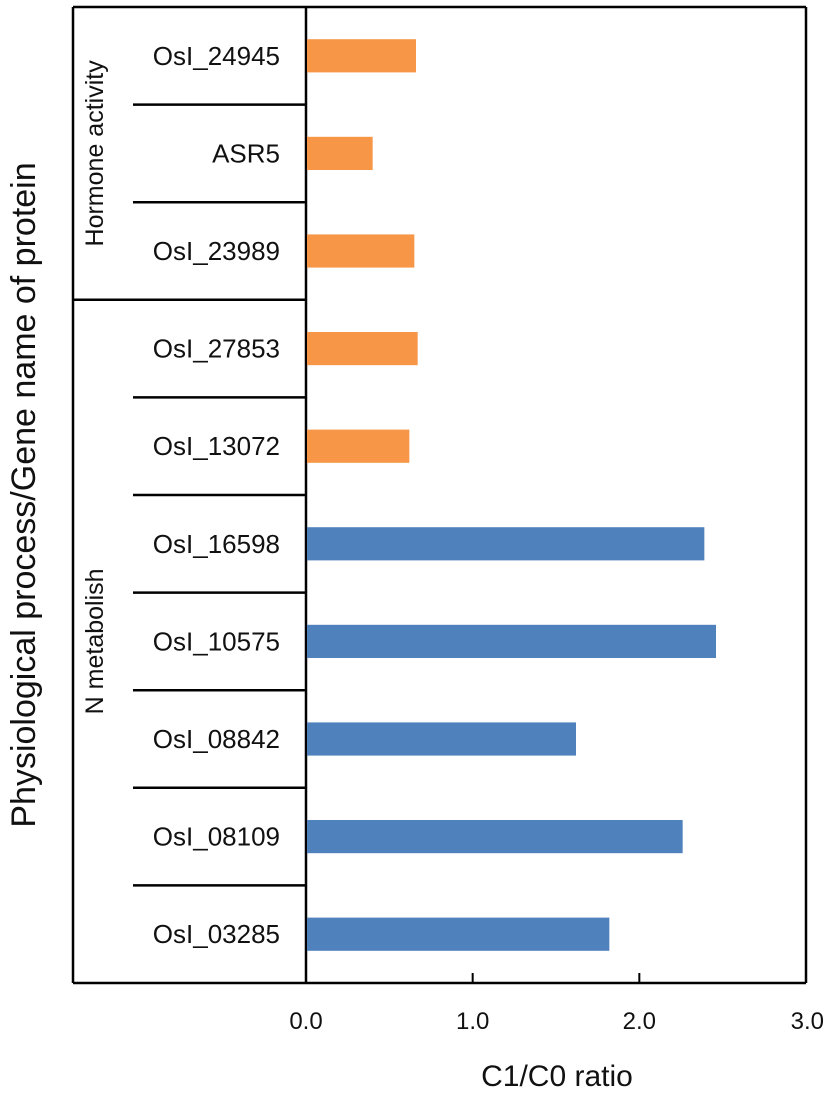  Describe the element at coordinates (216, 544) in the screenshot. I see `category-label: OsI_16598` at that location.